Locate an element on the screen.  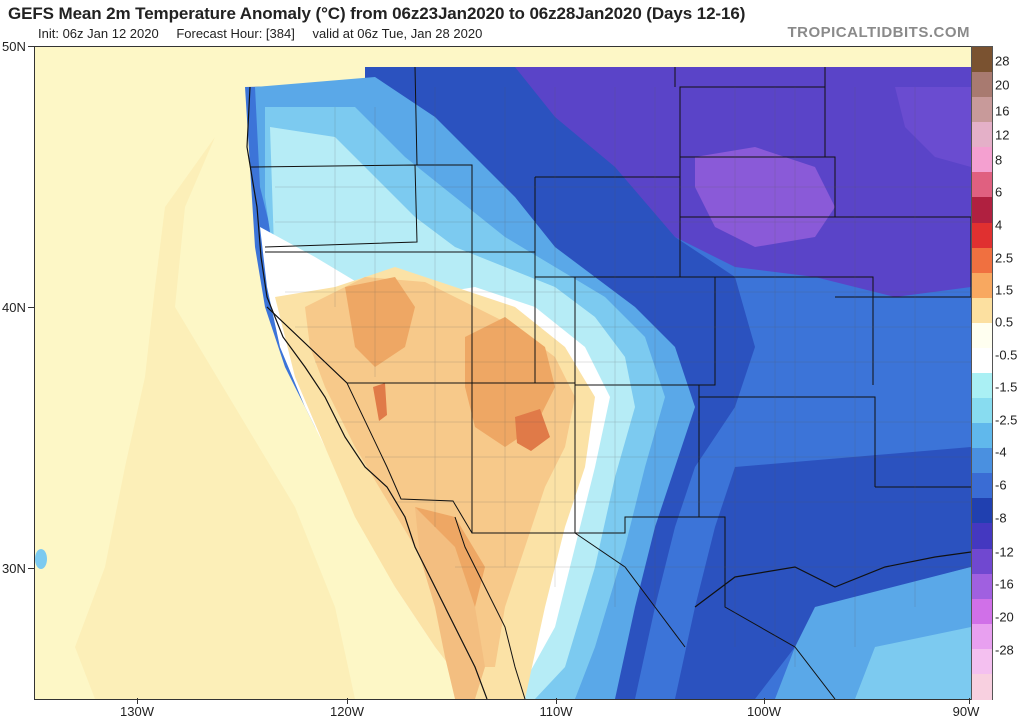
colorbar-label: -1.5 is located at coordinates (1006, 387).